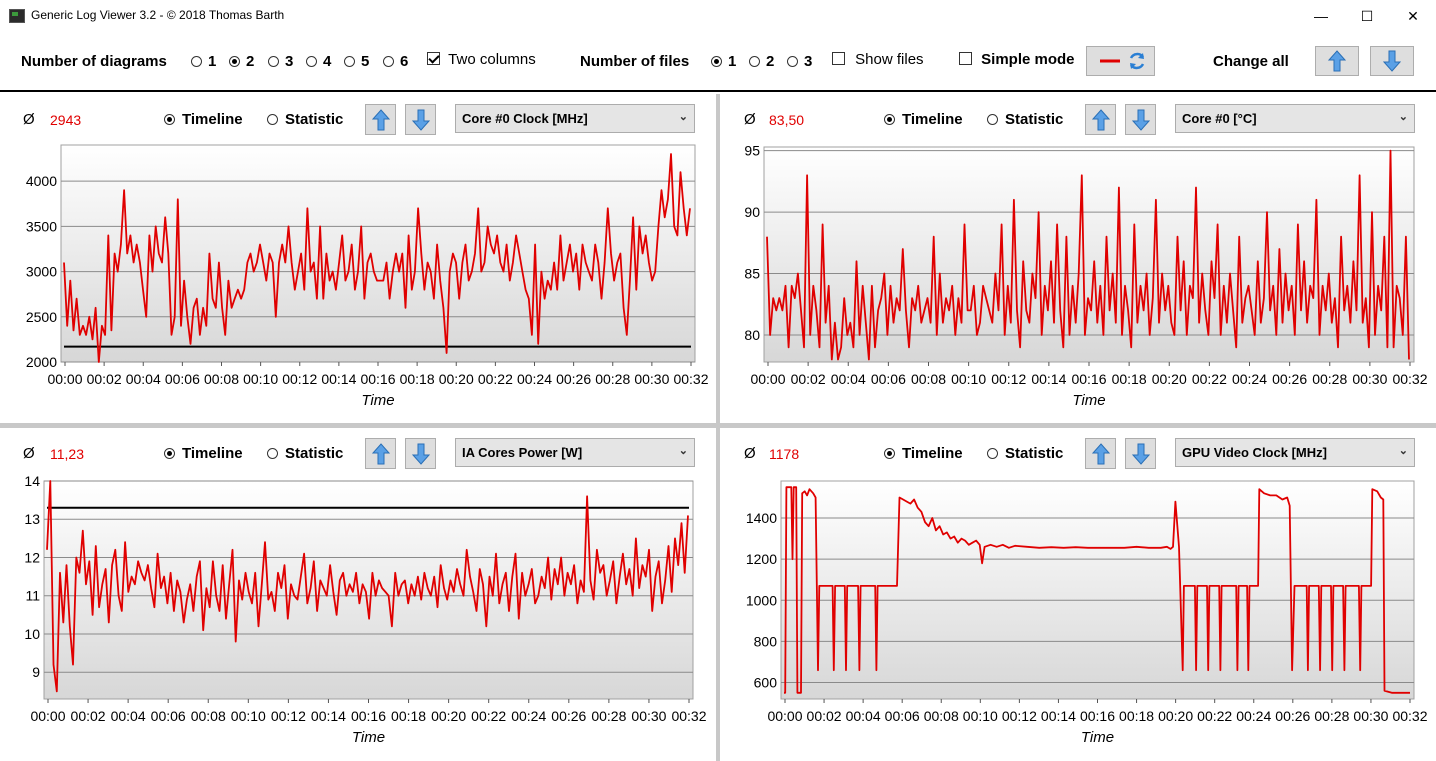 The height and width of the screenshot is (761, 1436). I want to click on average-value: 1178, so click(784, 454).